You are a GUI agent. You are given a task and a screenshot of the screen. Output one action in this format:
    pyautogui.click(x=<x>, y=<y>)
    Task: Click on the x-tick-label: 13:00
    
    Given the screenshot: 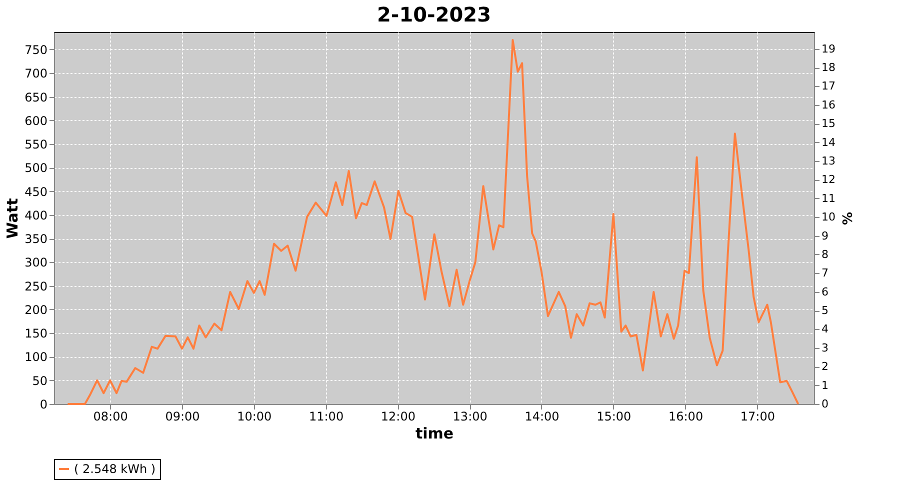 What is the action you would take?
    pyautogui.click(x=470, y=417)
    